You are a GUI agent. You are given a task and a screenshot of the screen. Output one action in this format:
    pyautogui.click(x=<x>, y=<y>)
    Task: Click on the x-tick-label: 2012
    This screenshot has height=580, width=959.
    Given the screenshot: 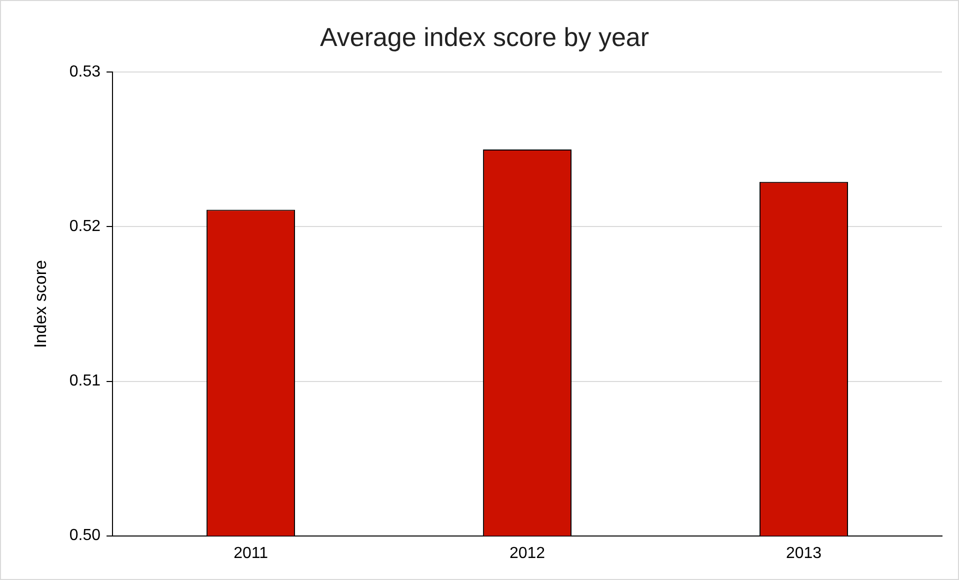 What is the action you would take?
    pyautogui.click(x=527, y=553)
    